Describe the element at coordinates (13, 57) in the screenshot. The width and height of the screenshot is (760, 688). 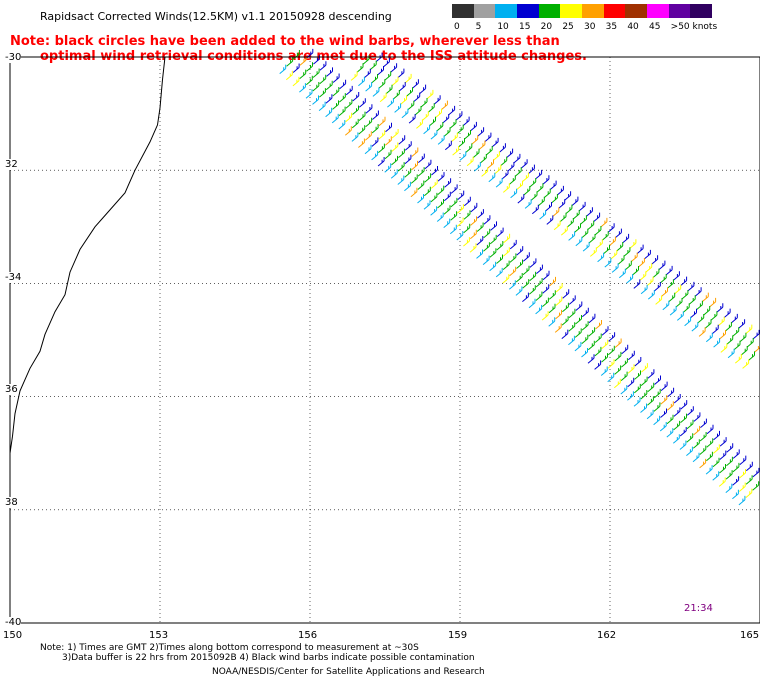
I see `lat-label-30: -30` at that location.